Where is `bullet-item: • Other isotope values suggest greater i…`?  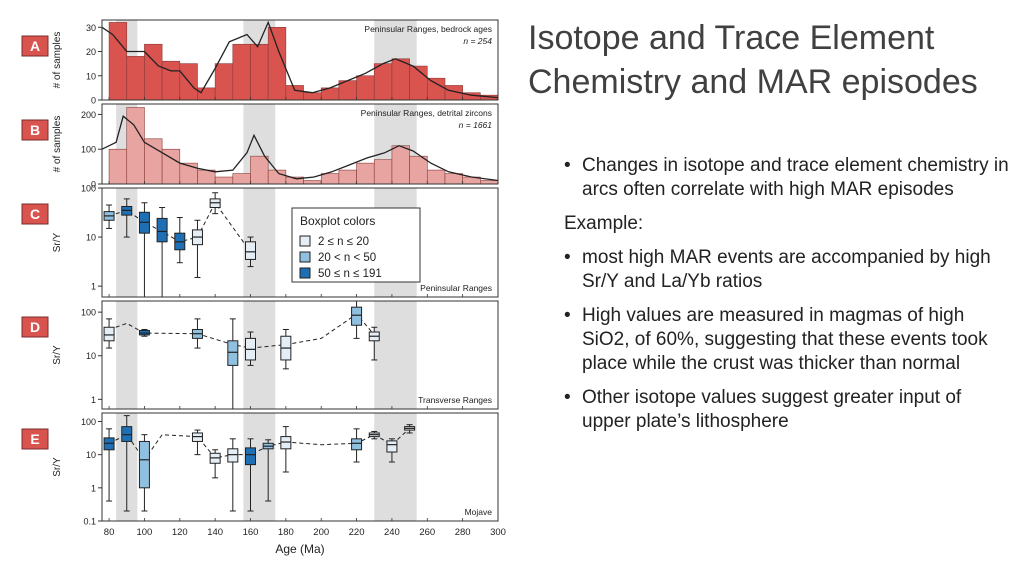
bullet-item: • Other isotope values suggest greater i… is located at coordinates (789, 410).